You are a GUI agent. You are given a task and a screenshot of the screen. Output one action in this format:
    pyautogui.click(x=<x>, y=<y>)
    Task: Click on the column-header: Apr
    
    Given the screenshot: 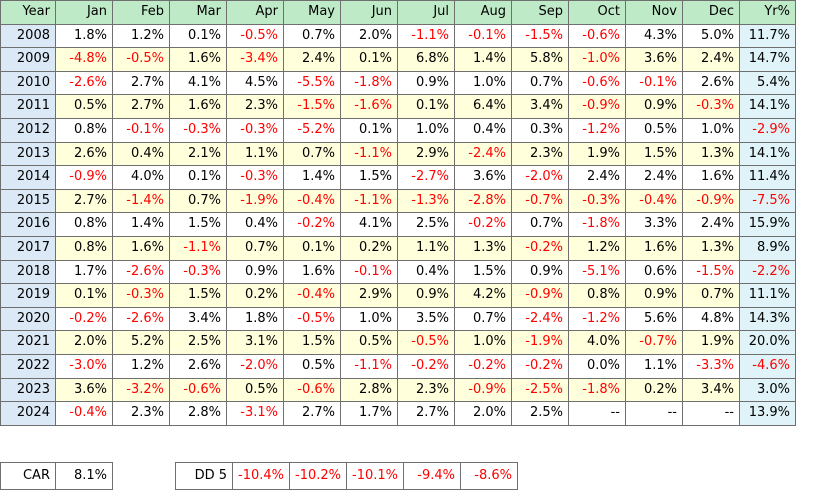 What is the action you would take?
    pyautogui.click(x=255, y=12)
    